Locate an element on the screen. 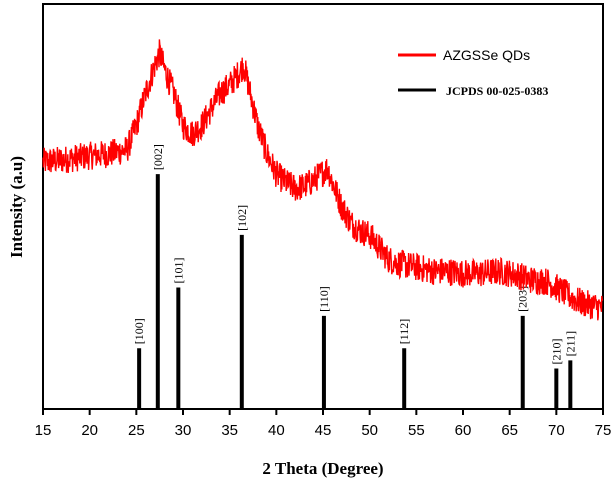 Image resolution: width=616 pixels, height=491 pixels. peak-label-203: [203] is located at coordinates (523, 299).